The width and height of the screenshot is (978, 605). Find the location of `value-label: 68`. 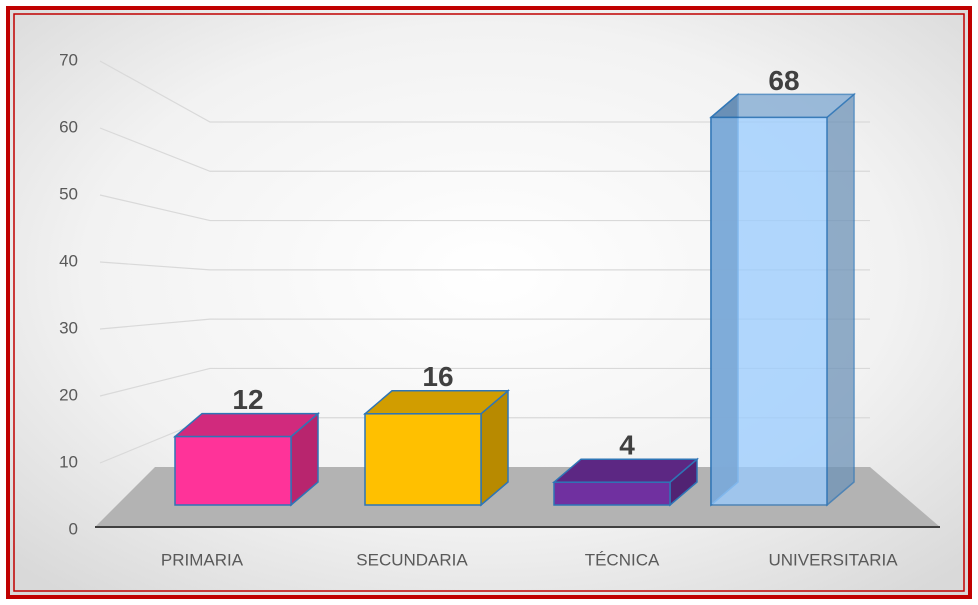

value-label: 68 is located at coordinates (783, 80).